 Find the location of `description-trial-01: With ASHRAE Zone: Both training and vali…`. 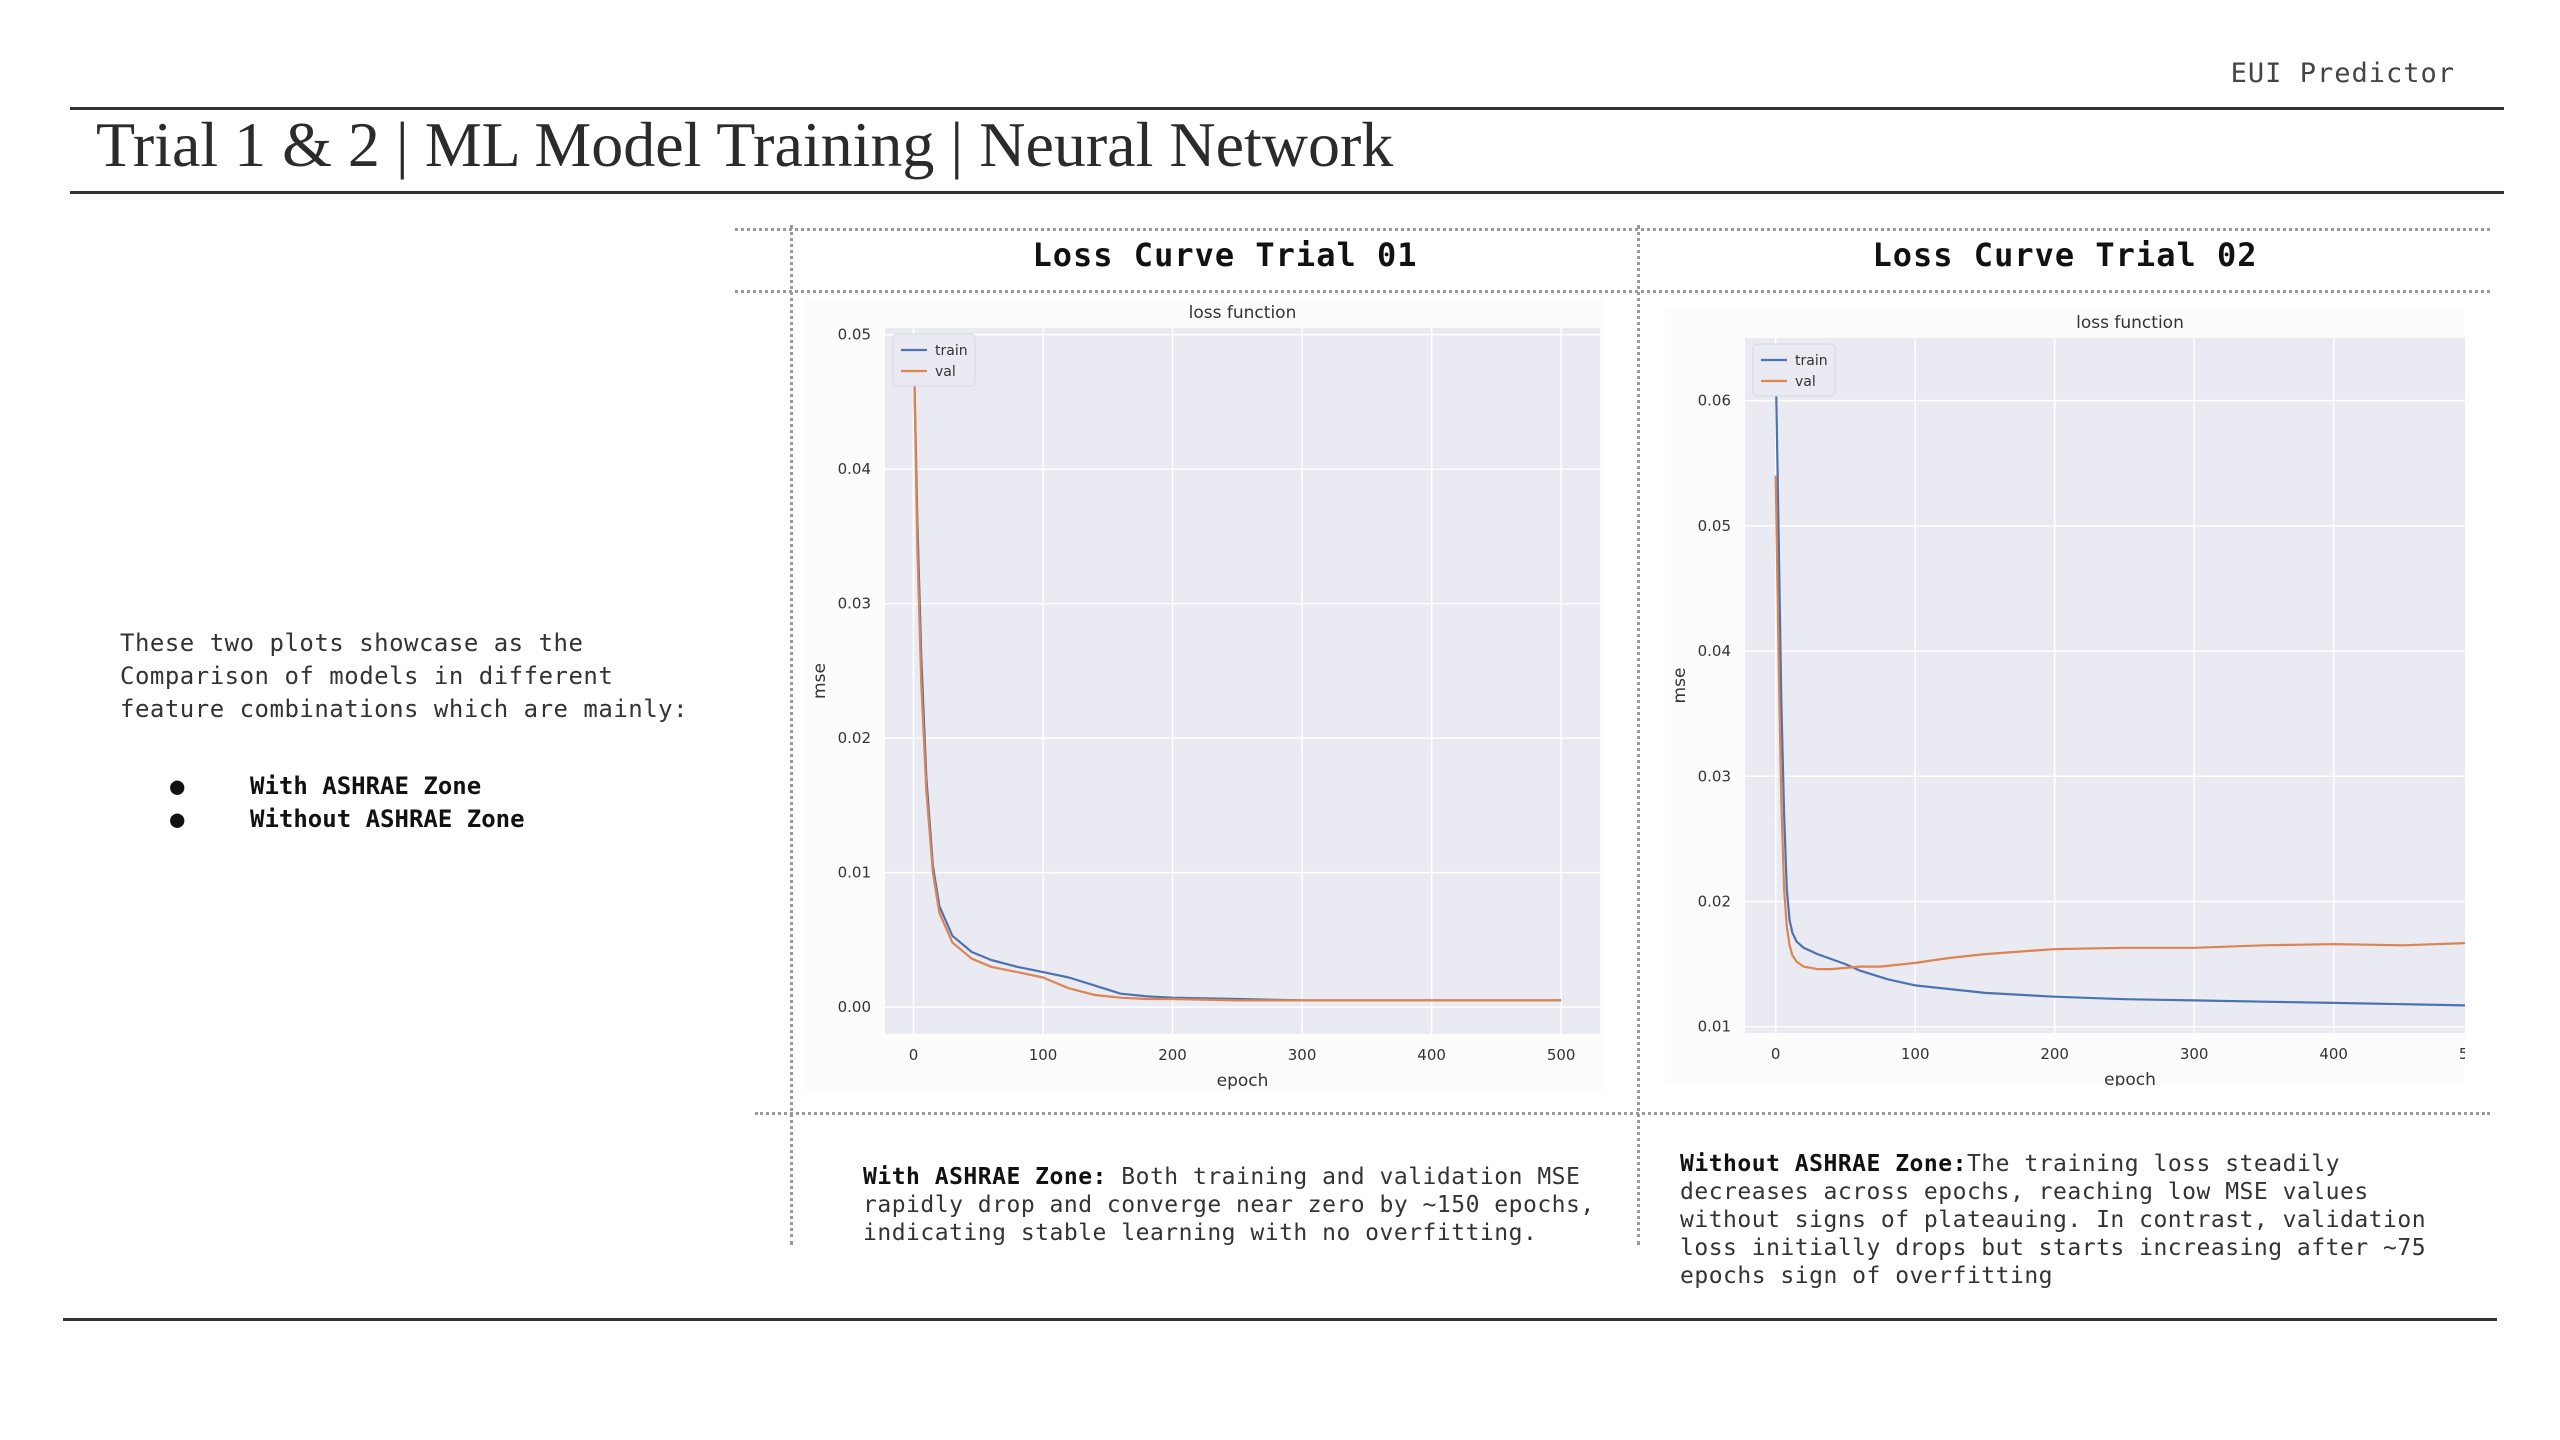

description-trial-01: With ASHRAE Zone: Both training and vali… is located at coordinates (1238, 1205).